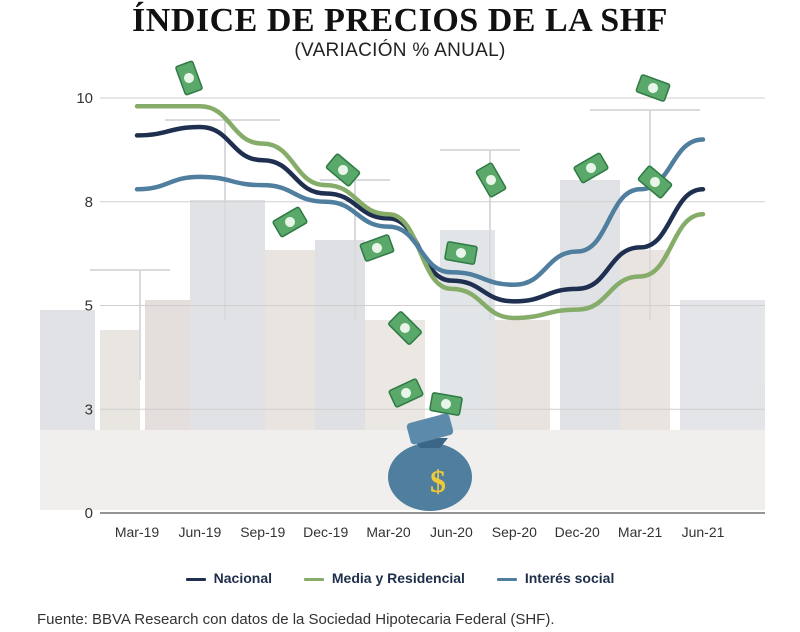  I want to click on x-tick-label: Mar-19, so click(137, 532).